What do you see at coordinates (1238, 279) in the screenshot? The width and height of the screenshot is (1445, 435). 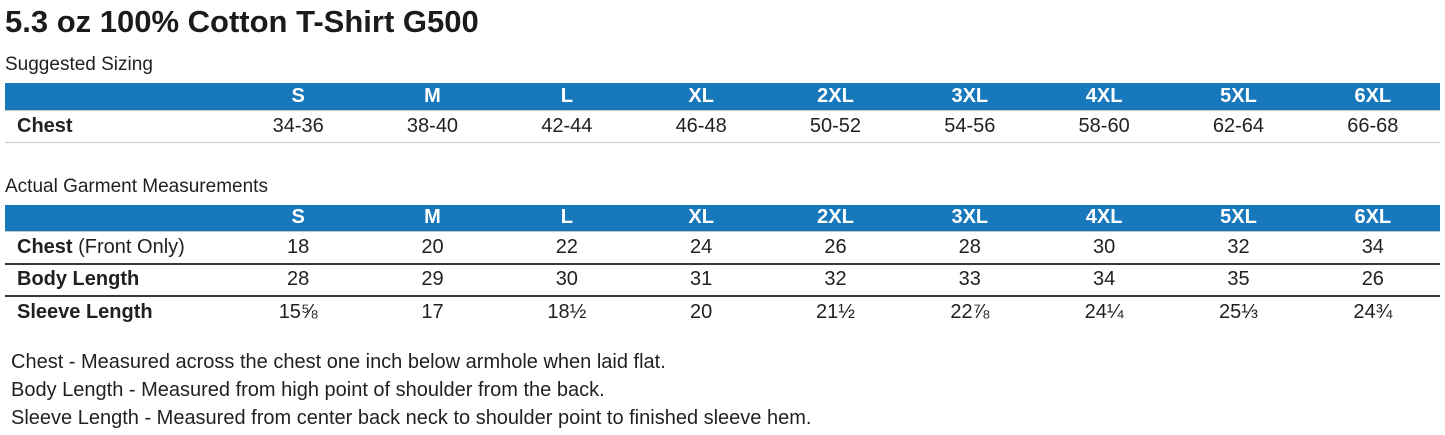 I see `measurement-cell: 35` at bounding box center [1238, 279].